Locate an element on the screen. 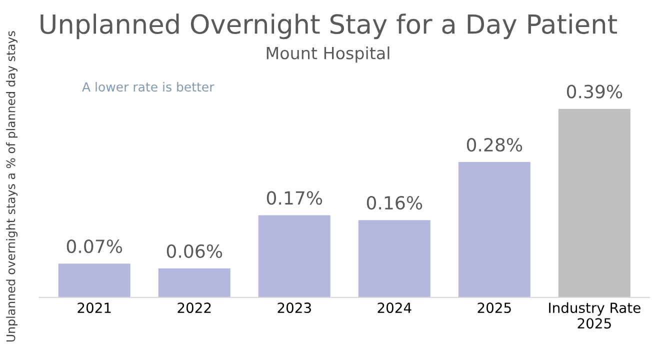 Image resolution: width=656 pixels, height=352 pixels. text: A lower rate is better is located at coordinates (148, 87).